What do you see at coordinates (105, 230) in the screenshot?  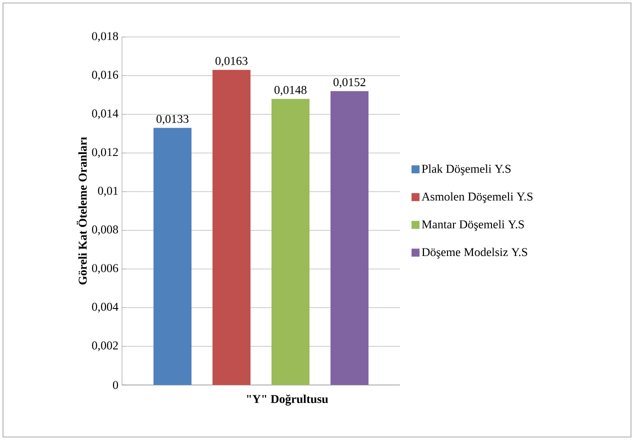 I see `y-tick-label: 0,008` at bounding box center [105, 230].